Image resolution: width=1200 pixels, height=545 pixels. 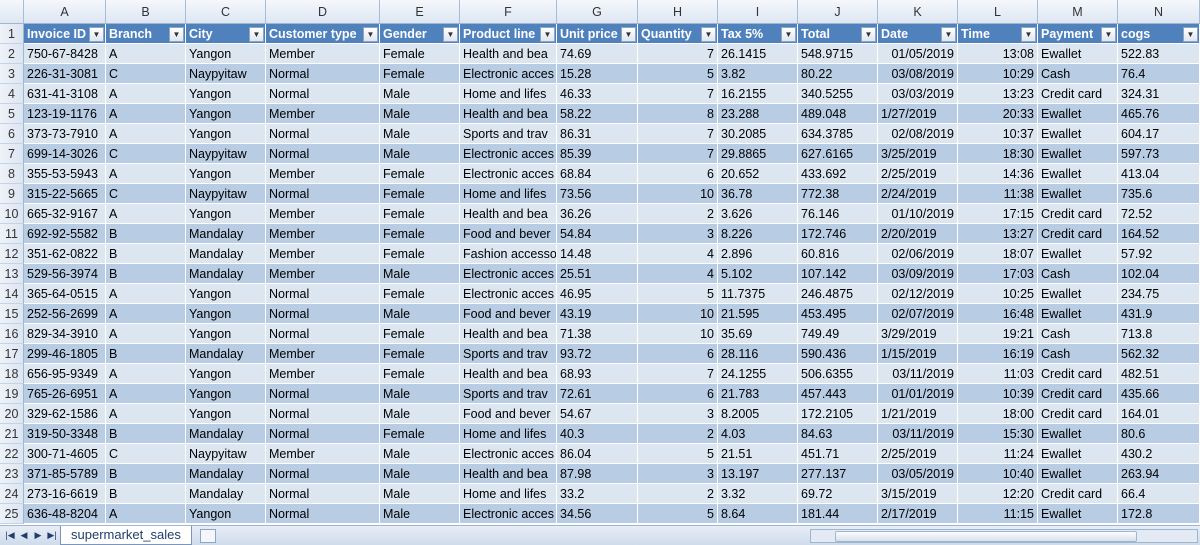 What do you see at coordinates (838, 134) in the screenshot?
I see `cell: 634.3785` at bounding box center [838, 134].